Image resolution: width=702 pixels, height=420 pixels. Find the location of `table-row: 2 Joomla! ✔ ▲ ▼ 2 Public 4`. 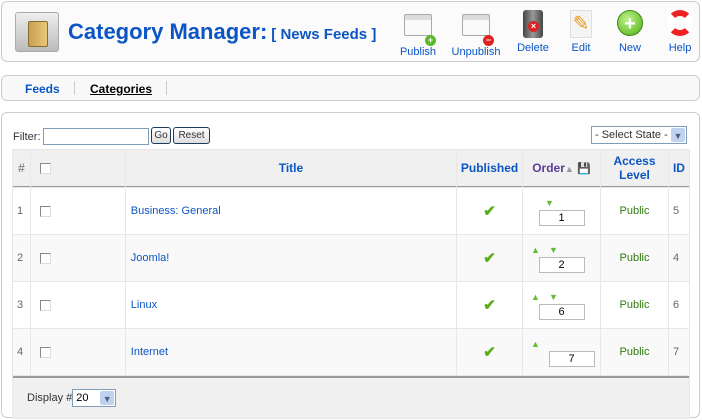

table-row: 2 Joomla! ✔ ▲ ▼ 2 Public 4 is located at coordinates (351, 258).